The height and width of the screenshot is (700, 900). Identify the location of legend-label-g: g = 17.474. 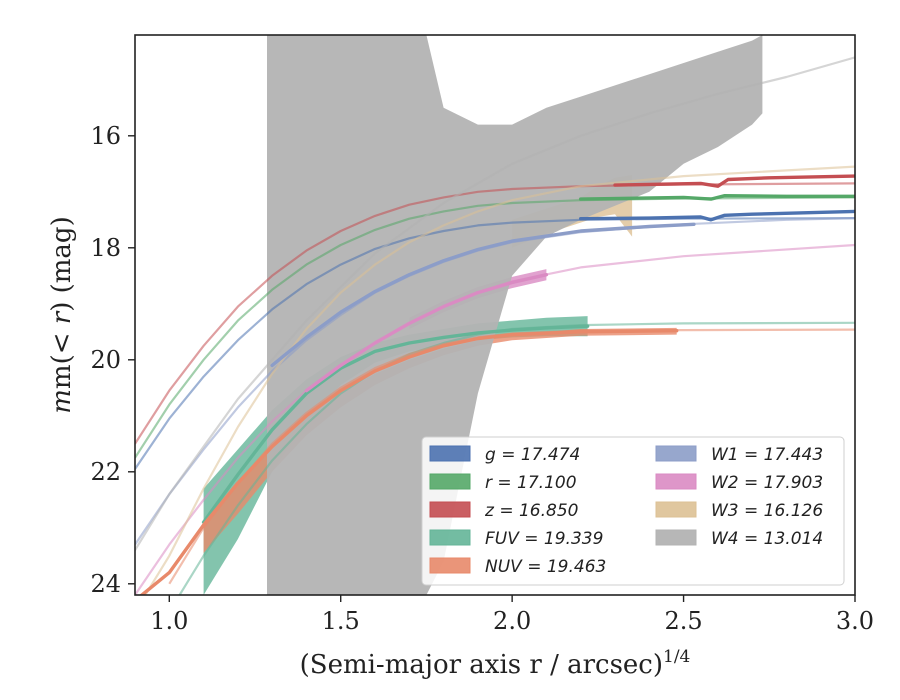
(532, 455).